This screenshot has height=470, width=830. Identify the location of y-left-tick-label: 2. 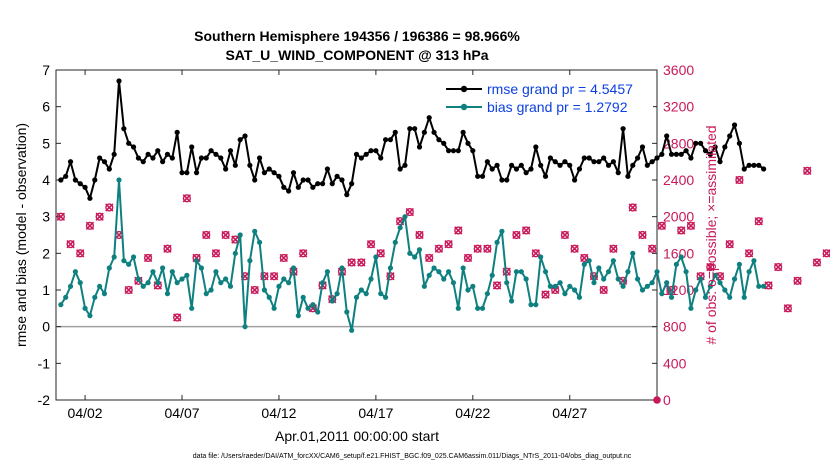
(46, 253).